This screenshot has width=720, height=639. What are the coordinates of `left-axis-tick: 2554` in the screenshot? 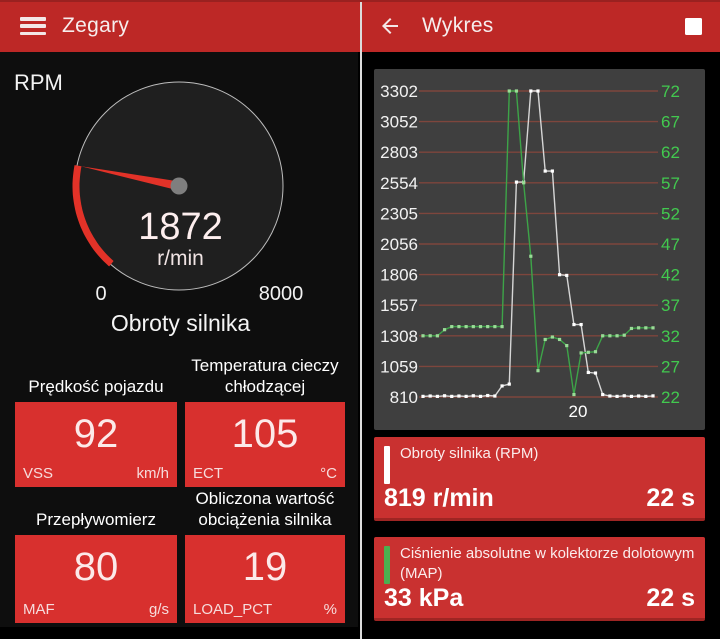 It's located at (399, 183).